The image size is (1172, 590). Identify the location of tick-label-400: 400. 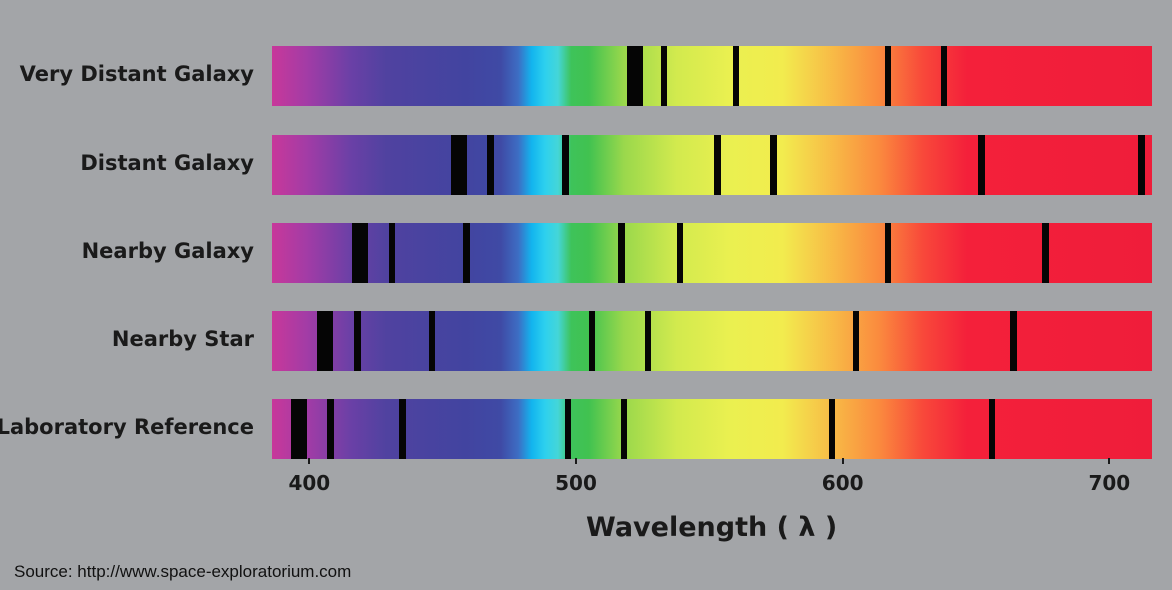
(309, 483).